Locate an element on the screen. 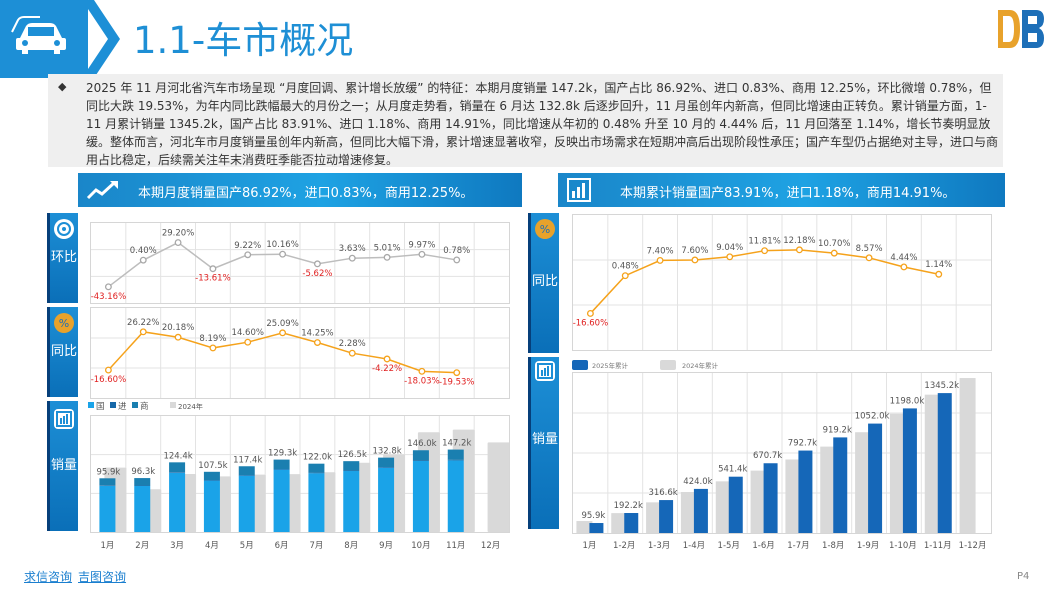 The width and height of the screenshot is (1053, 592). side-label-sales: 销量 is located at coordinates (63, 465).